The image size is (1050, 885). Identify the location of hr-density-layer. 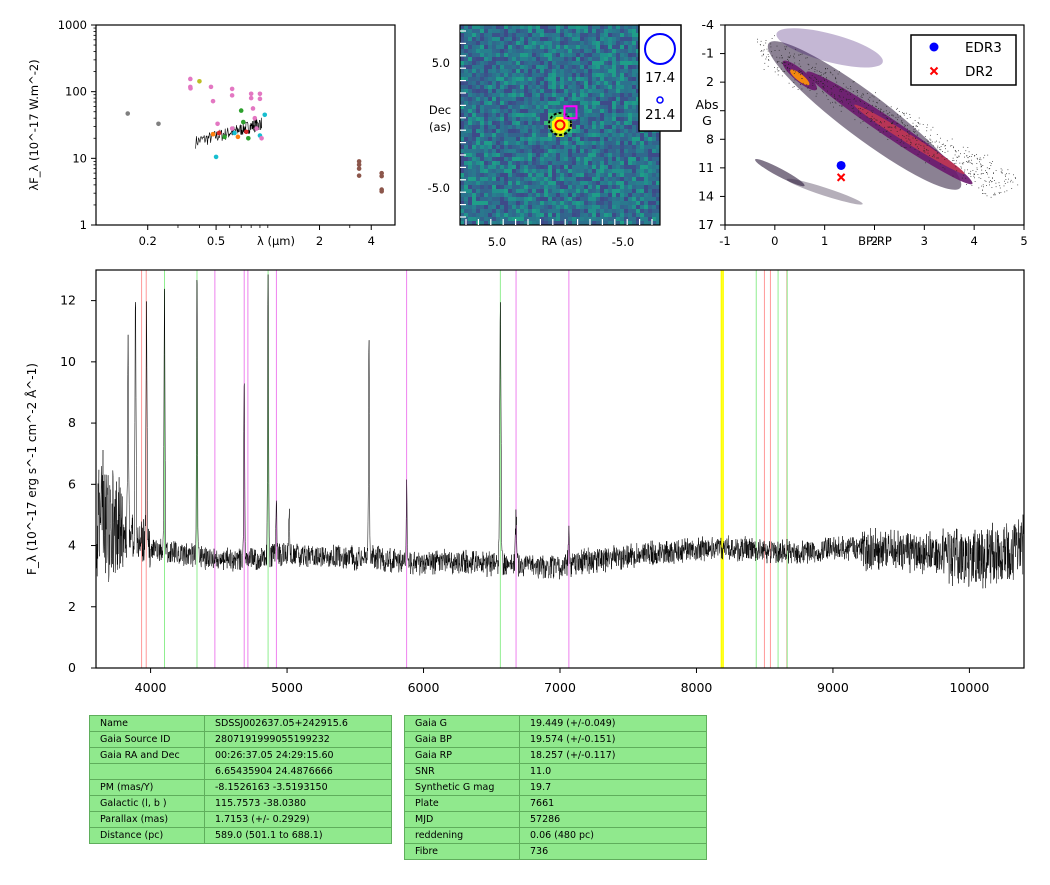
(887, 116).